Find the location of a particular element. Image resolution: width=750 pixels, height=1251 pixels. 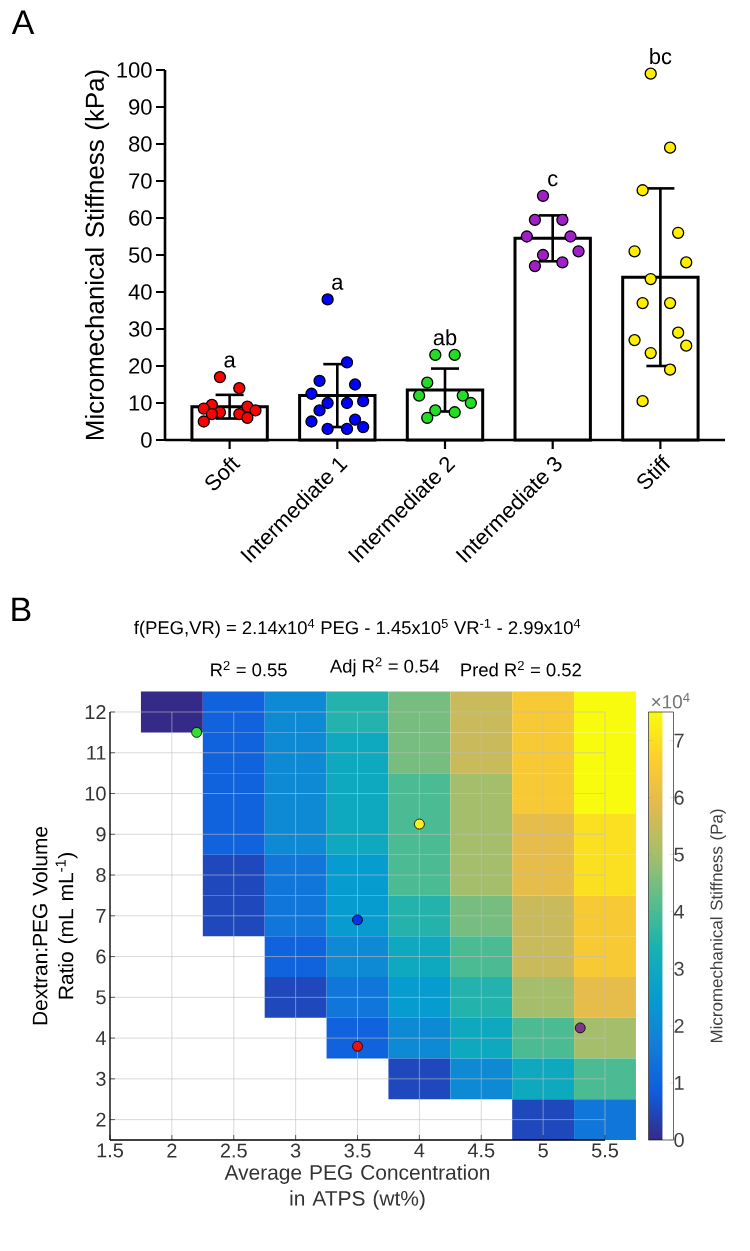

y-axis-title: Micromechanical Stiffness (kPa) is located at coordinates (97, 255).